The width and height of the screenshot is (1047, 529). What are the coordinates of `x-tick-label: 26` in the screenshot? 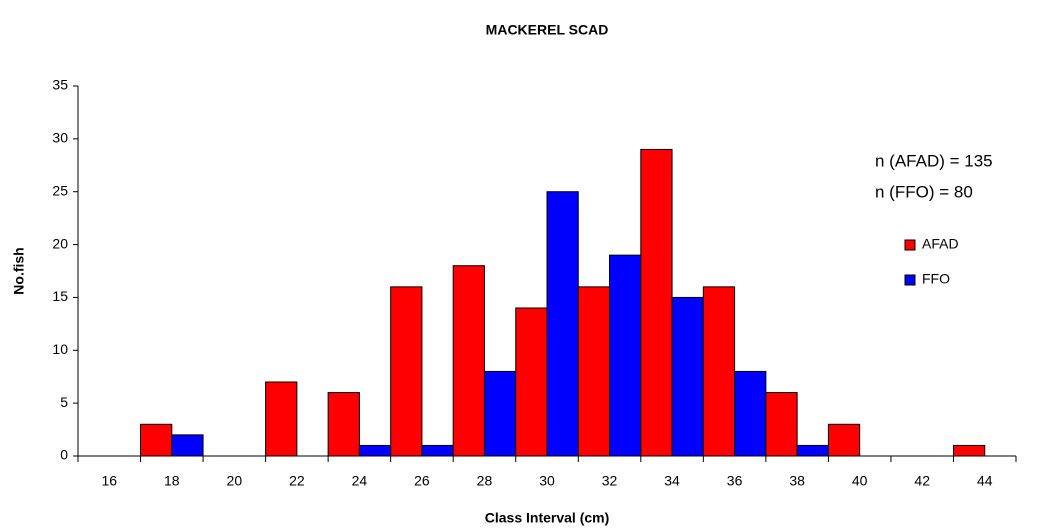 It's located at (422, 481).